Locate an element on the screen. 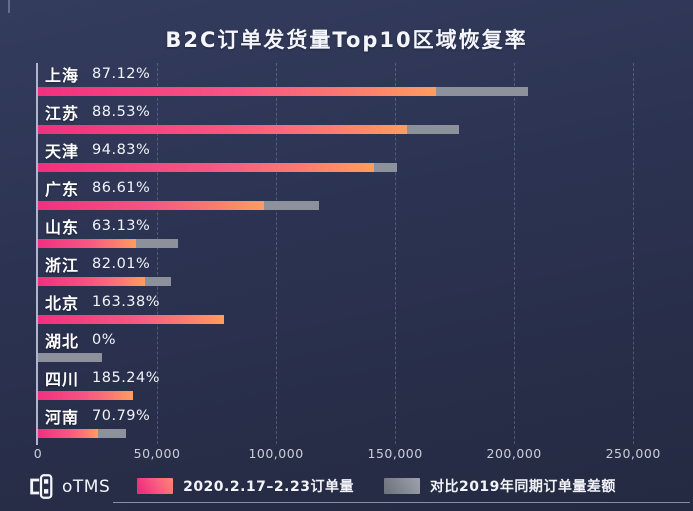 This screenshot has width=693, height=511. bar-row: 上海 87.12% is located at coordinates (347, 82).